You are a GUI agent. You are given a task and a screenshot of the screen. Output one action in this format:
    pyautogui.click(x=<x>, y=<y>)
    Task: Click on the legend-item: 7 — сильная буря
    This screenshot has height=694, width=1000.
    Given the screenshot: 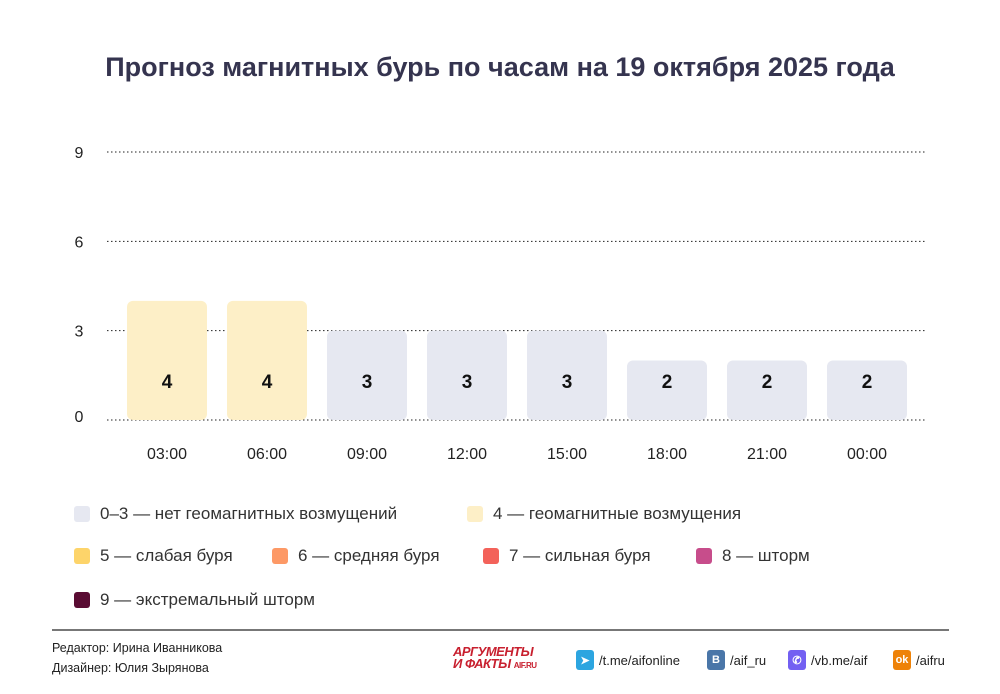 What is the action you would take?
    pyautogui.click(x=567, y=556)
    